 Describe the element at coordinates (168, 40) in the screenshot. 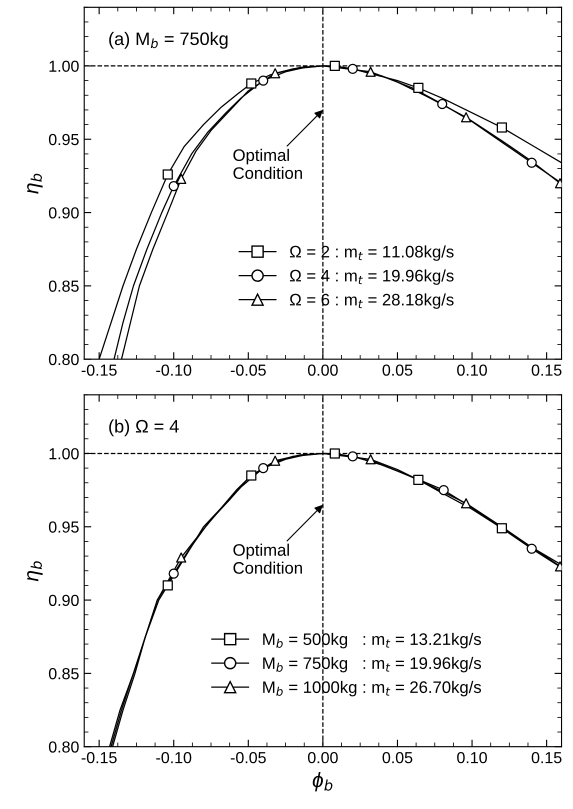

I see `text: (a) M$_{b}$ = 750kg` at that location.